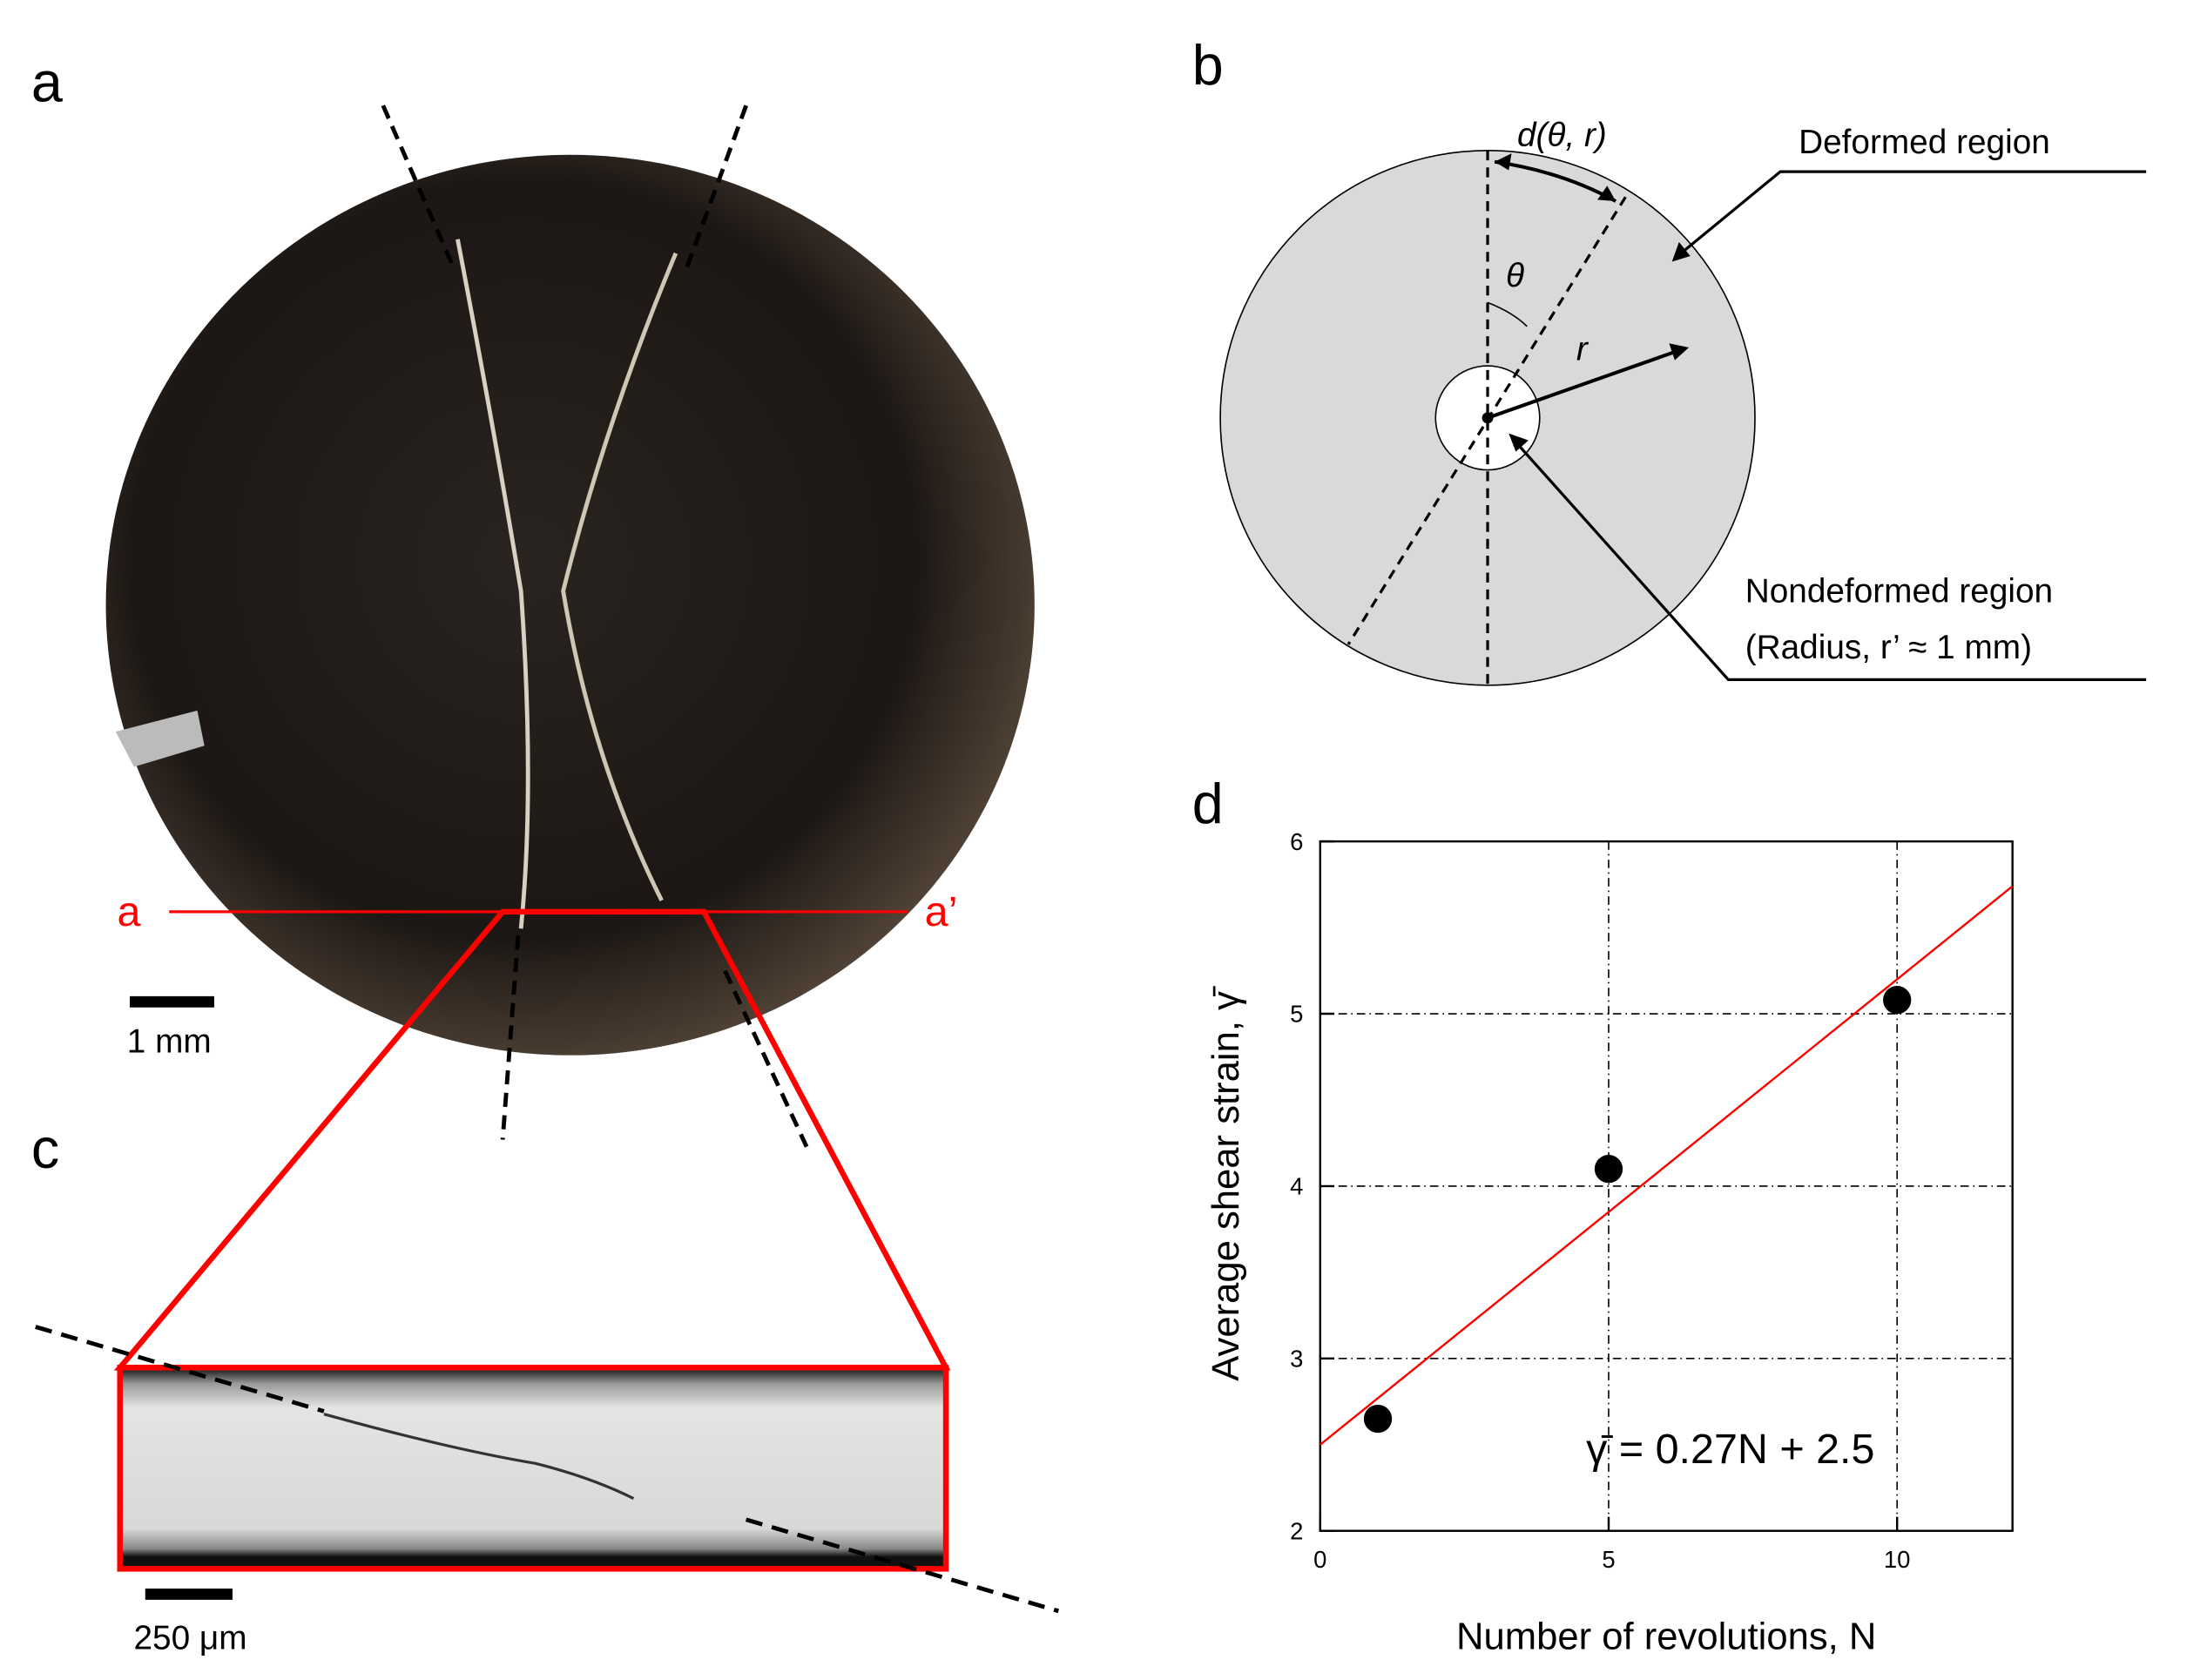 The height and width of the screenshot is (1680, 2207). I want to click on panel-label: a, so click(47, 82).